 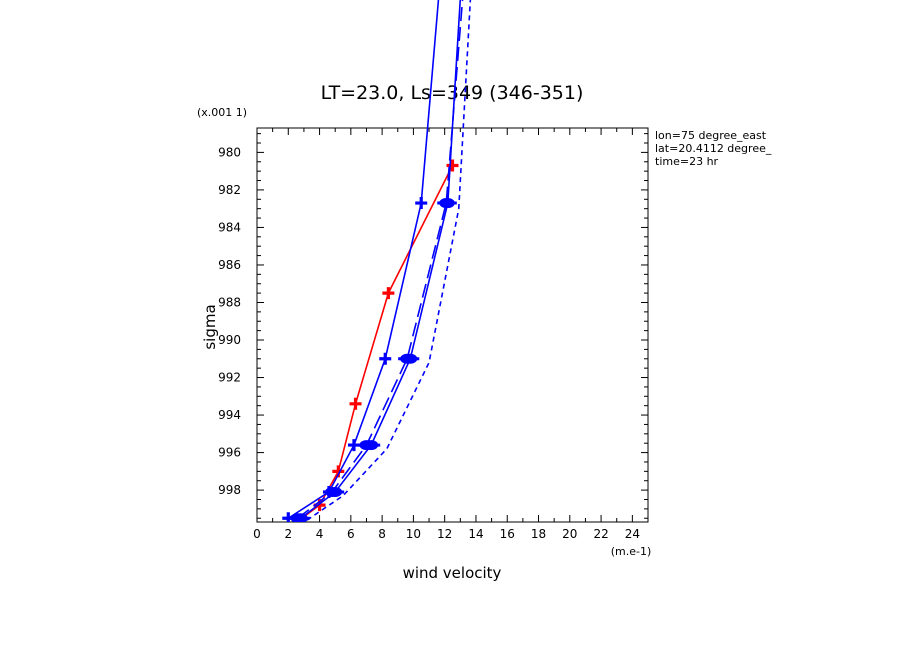 What do you see at coordinates (475, 534) in the screenshot?
I see `x-tick-label: 14` at bounding box center [475, 534].